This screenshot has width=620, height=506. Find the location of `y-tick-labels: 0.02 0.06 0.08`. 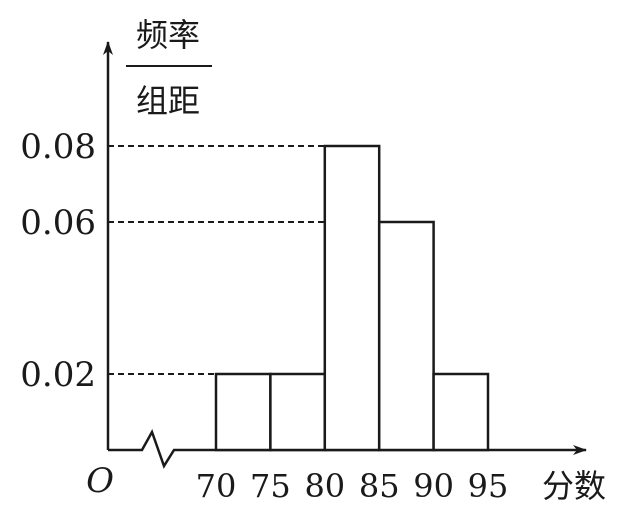

y-tick-labels: 0.02 0.06 0.08 is located at coordinates (58, 261).